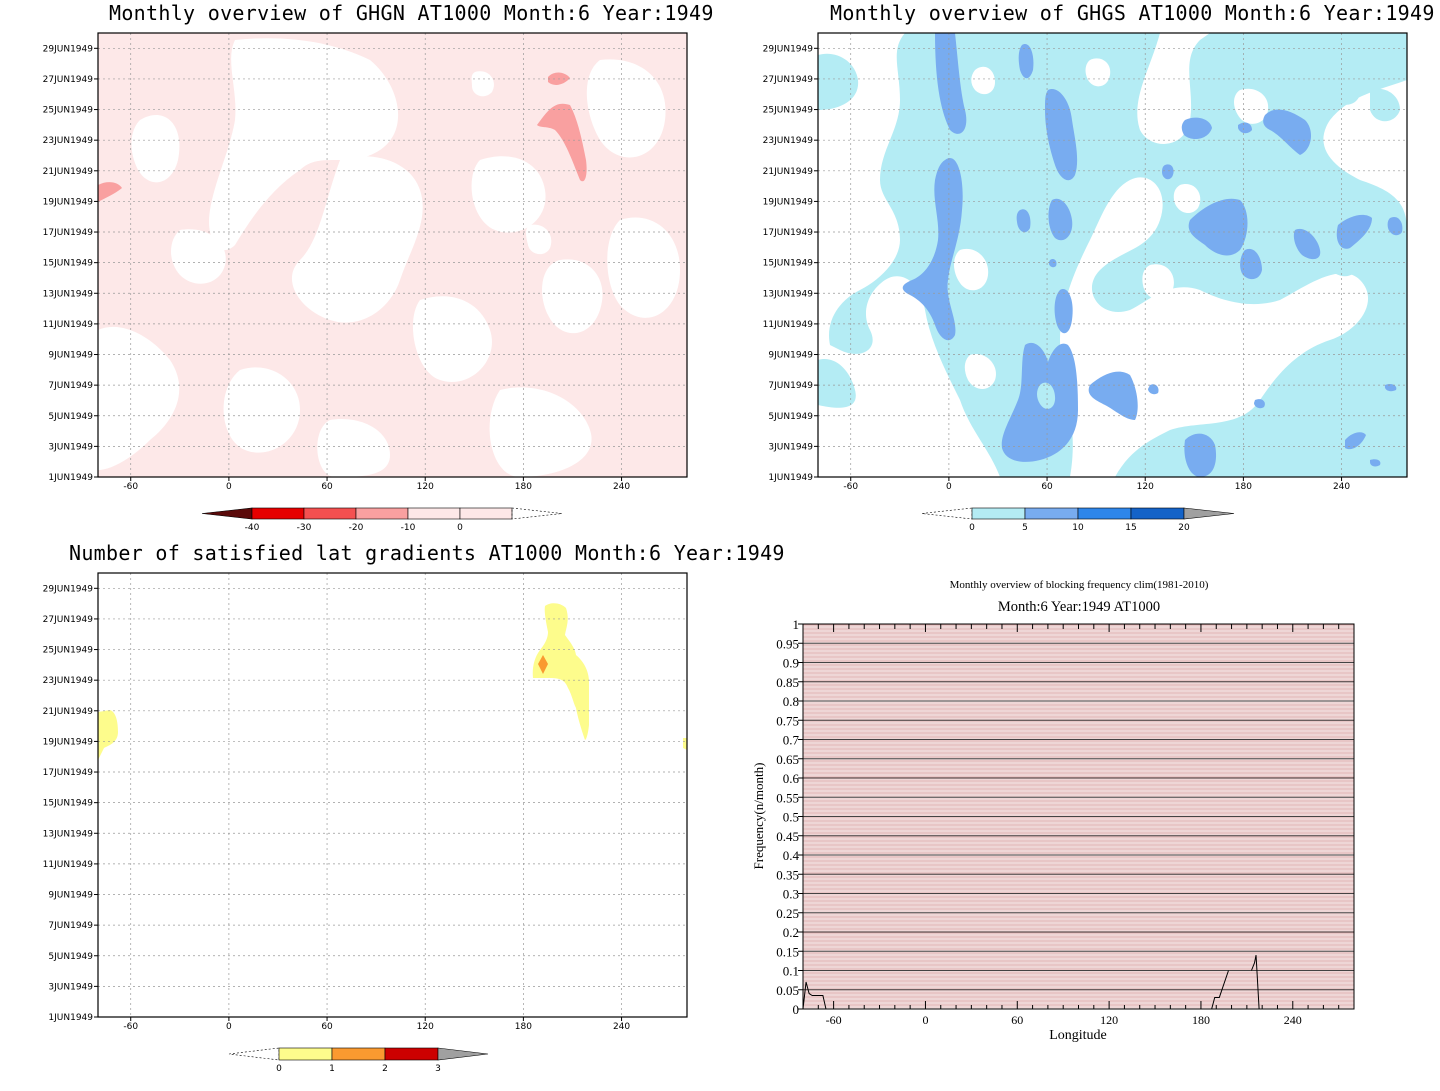  I want to click on blocking-top-ticks, so click(1078, 816).